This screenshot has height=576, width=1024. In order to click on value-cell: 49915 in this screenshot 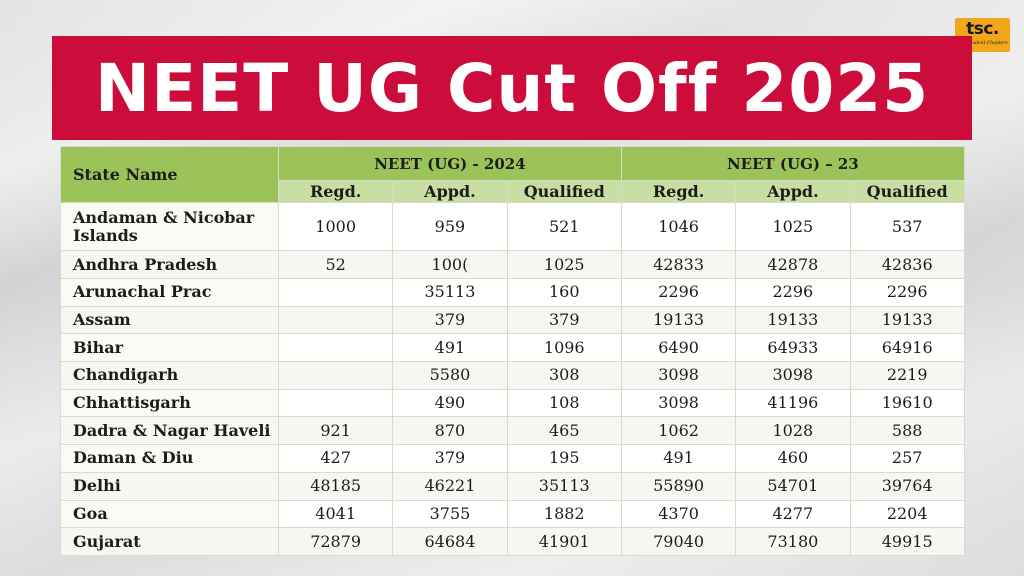, I will do `click(907, 541)`.